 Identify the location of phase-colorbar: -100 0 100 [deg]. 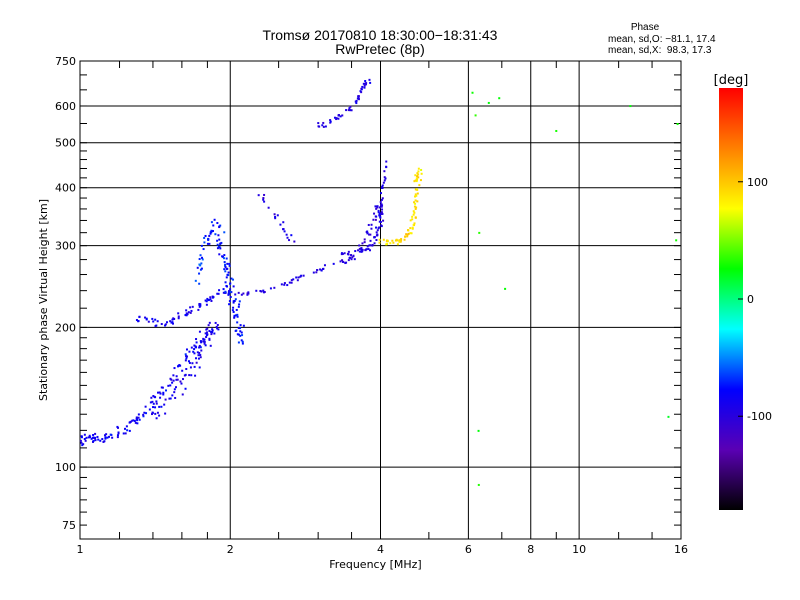
(743, 291).